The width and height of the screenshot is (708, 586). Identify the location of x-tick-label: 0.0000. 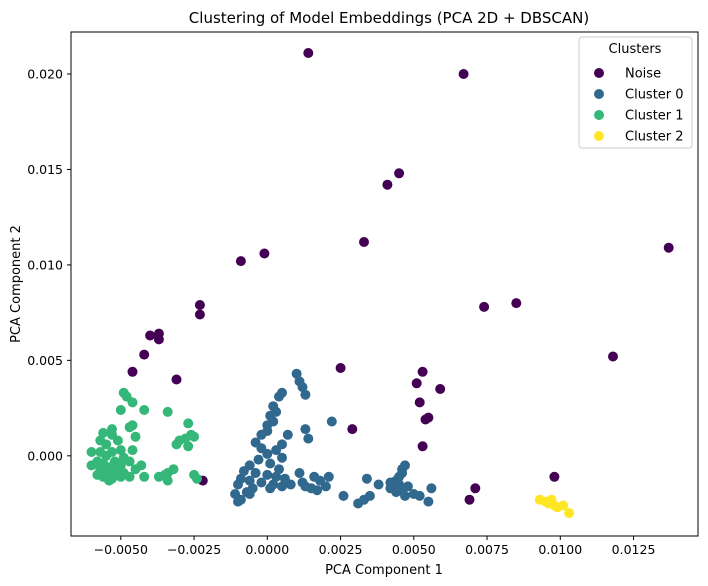
(267, 549).